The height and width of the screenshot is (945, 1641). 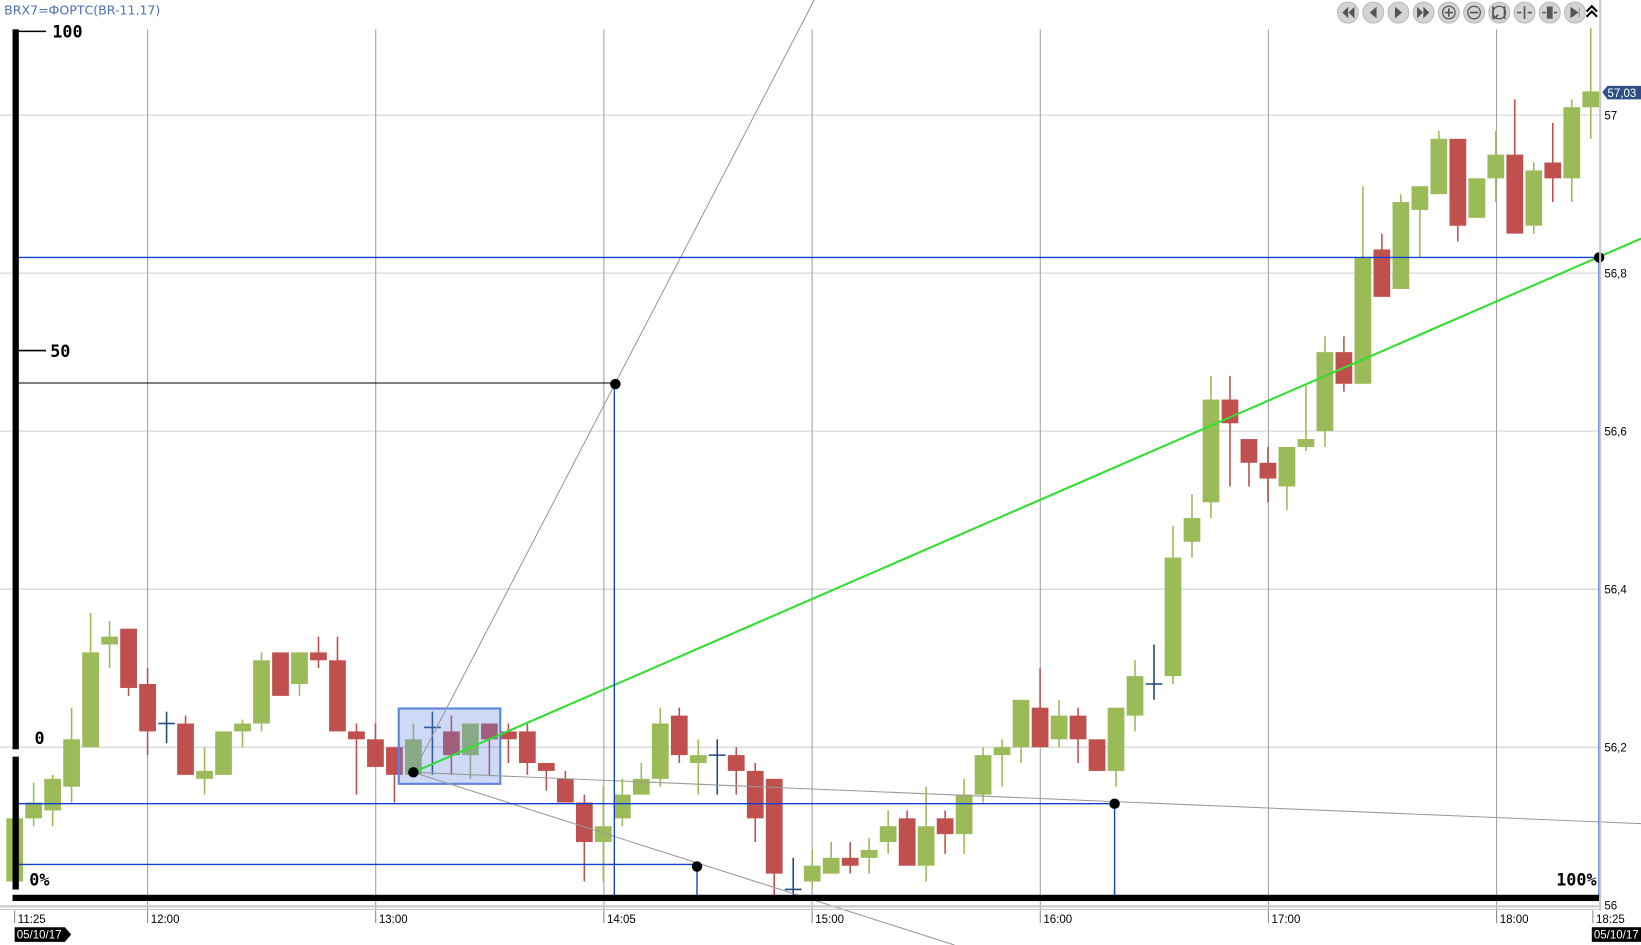 I want to click on fast-forward-button, so click(x=1423, y=12).